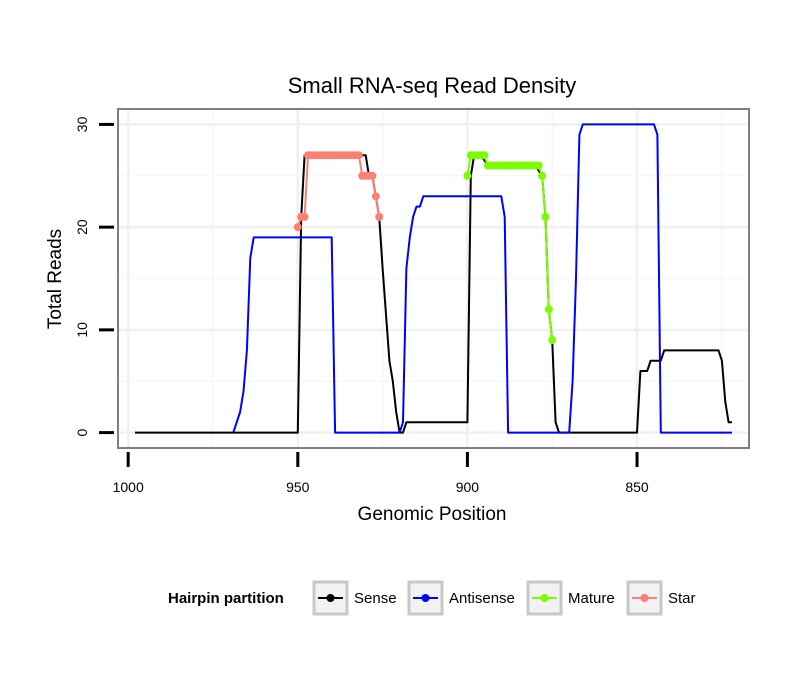  I want to click on y-axis-title: Total Reads, so click(55, 279).